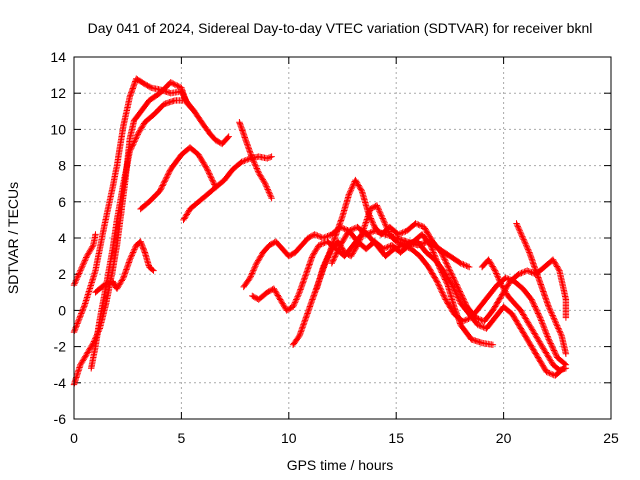  What do you see at coordinates (13, 238) in the screenshot?
I see `y-axis-label: SDTVAR / TECUs` at bounding box center [13, 238].